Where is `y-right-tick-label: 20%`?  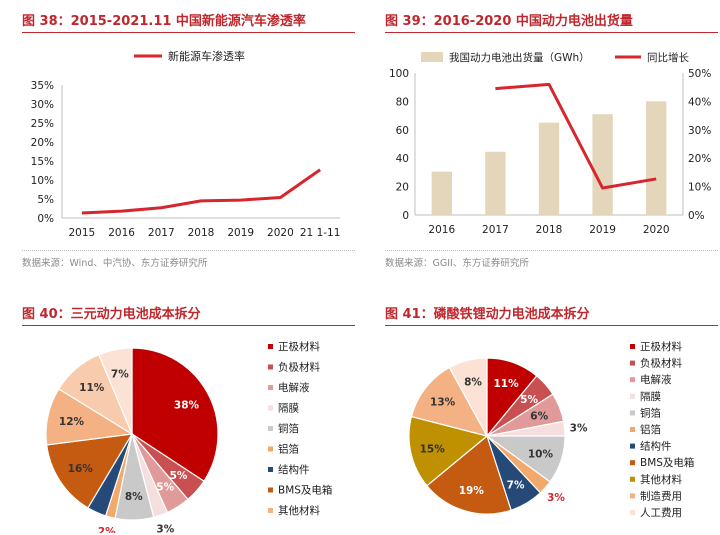
y-right-tick-label: 20% is located at coordinates (699, 159).